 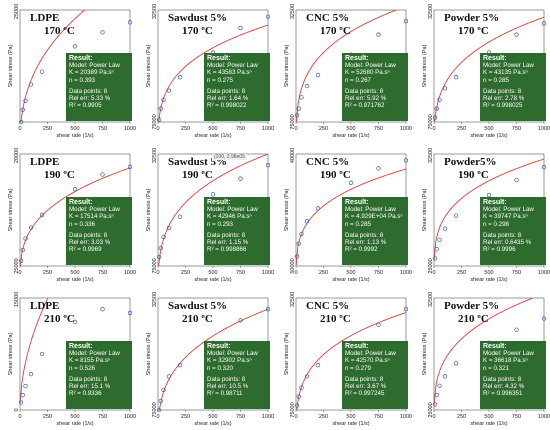 What do you see at coordinates (472, 18) in the screenshot?
I see `chart-title: Powder 5%` at bounding box center [472, 18].